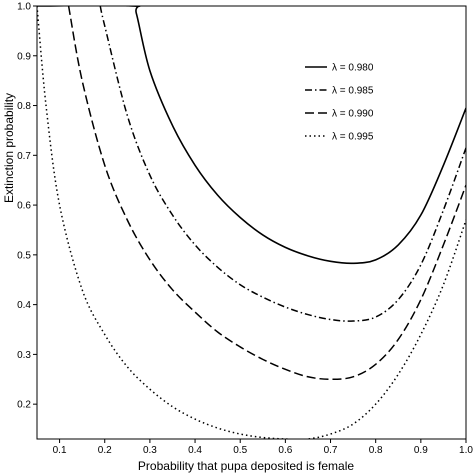 This screenshot has width=474, height=474. What do you see at coordinates (195, 450) in the screenshot?
I see `x-tick-label: 0.4` at bounding box center [195, 450].